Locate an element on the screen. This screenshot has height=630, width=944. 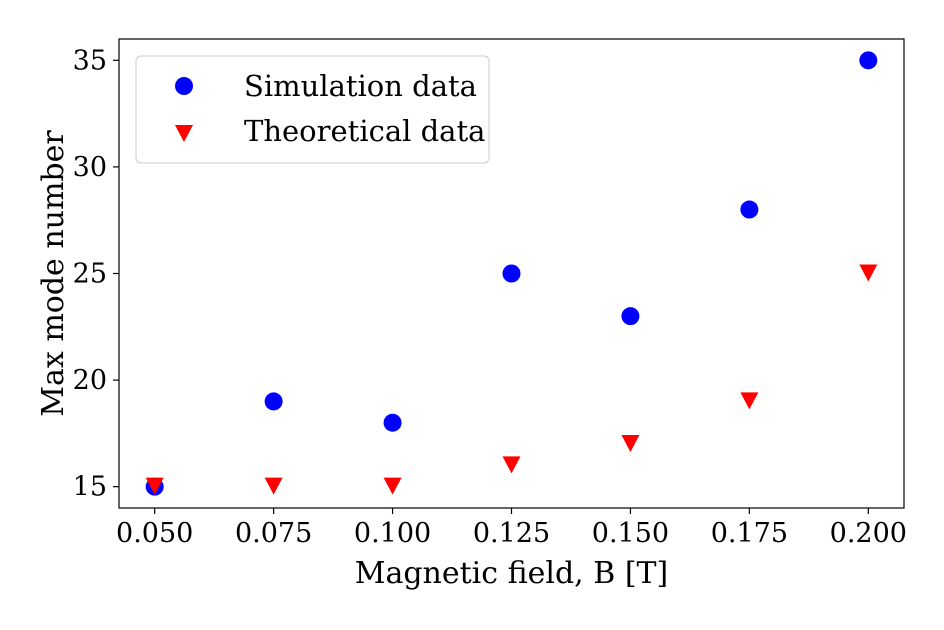
x-tick-label: 0.125 is located at coordinates (511, 533).